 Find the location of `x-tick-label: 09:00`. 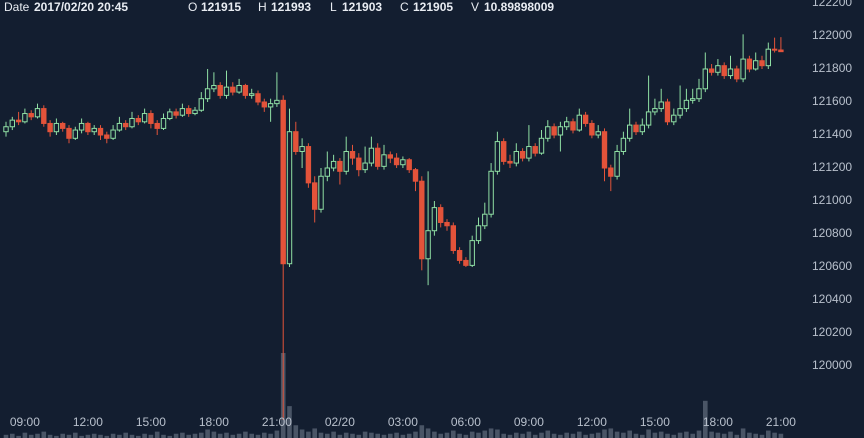

x-tick-label: 09:00 is located at coordinates (25, 422).